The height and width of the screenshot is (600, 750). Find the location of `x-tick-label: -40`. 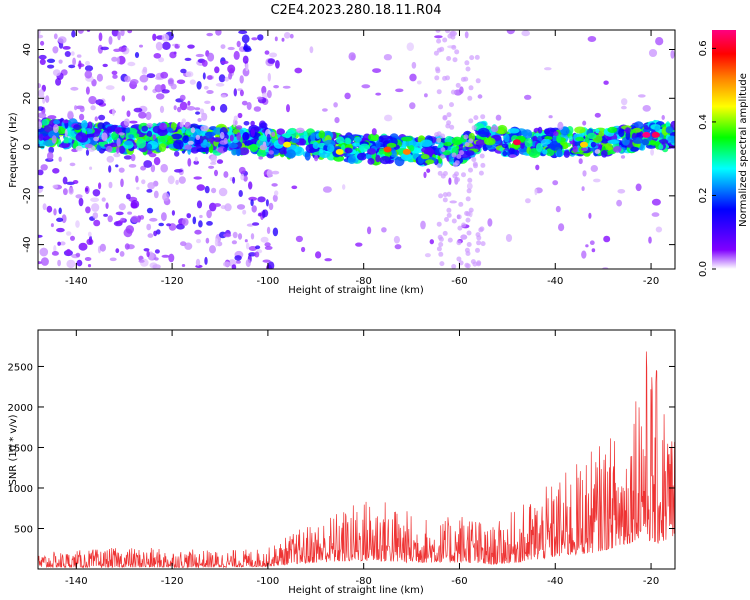

x-tick-label: -40 is located at coordinates (555, 581).